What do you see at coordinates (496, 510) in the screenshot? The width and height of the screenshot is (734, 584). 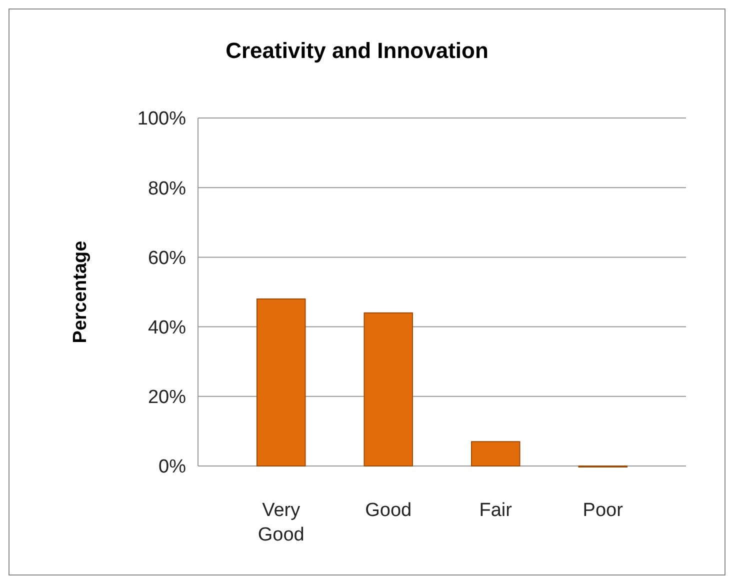 I see `x-tick-label: Fair` at bounding box center [496, 510].